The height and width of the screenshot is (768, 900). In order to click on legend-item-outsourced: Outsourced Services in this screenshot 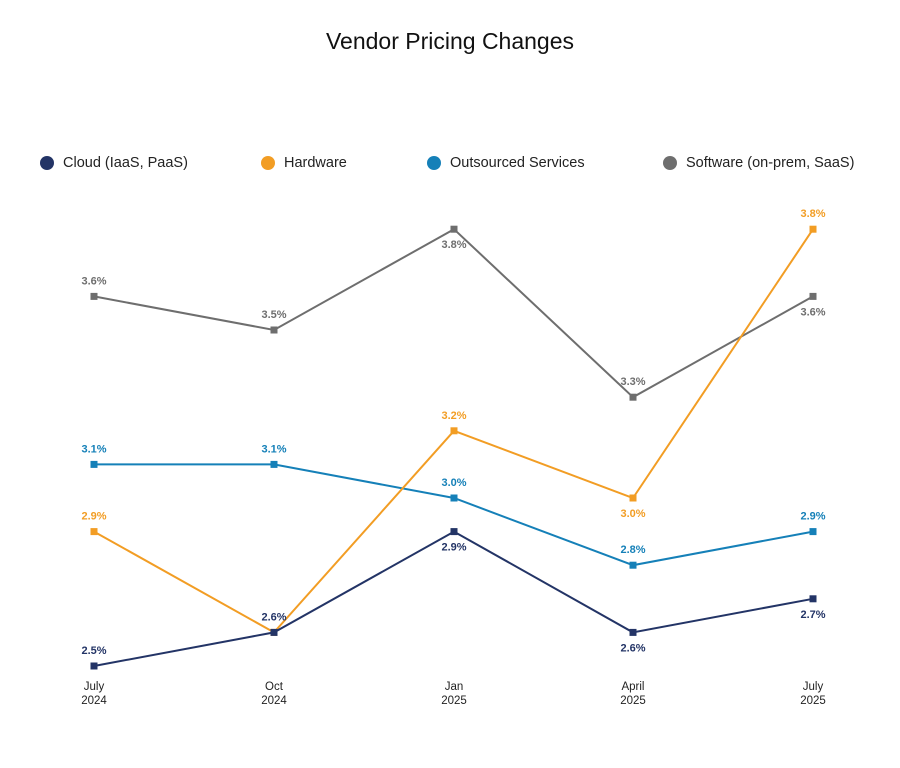, I will do `click(506, 163)`.